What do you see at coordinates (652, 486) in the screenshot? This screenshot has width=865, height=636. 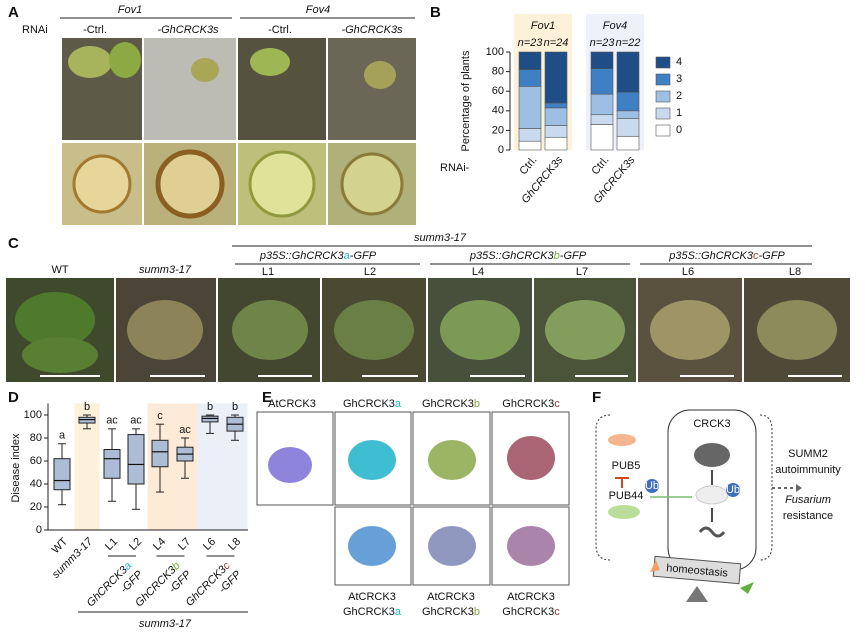 I see `ub-label: Ub` at bounding box center [652, 486].